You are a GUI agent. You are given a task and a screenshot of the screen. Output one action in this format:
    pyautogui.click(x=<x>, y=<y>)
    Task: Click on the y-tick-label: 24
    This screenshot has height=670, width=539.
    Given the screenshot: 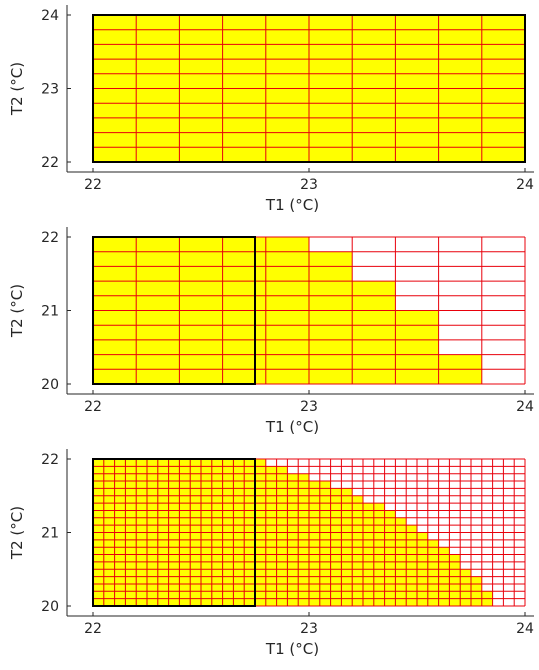 What is the action you would take?
    pyautogui.click(x=50, y=16)
    